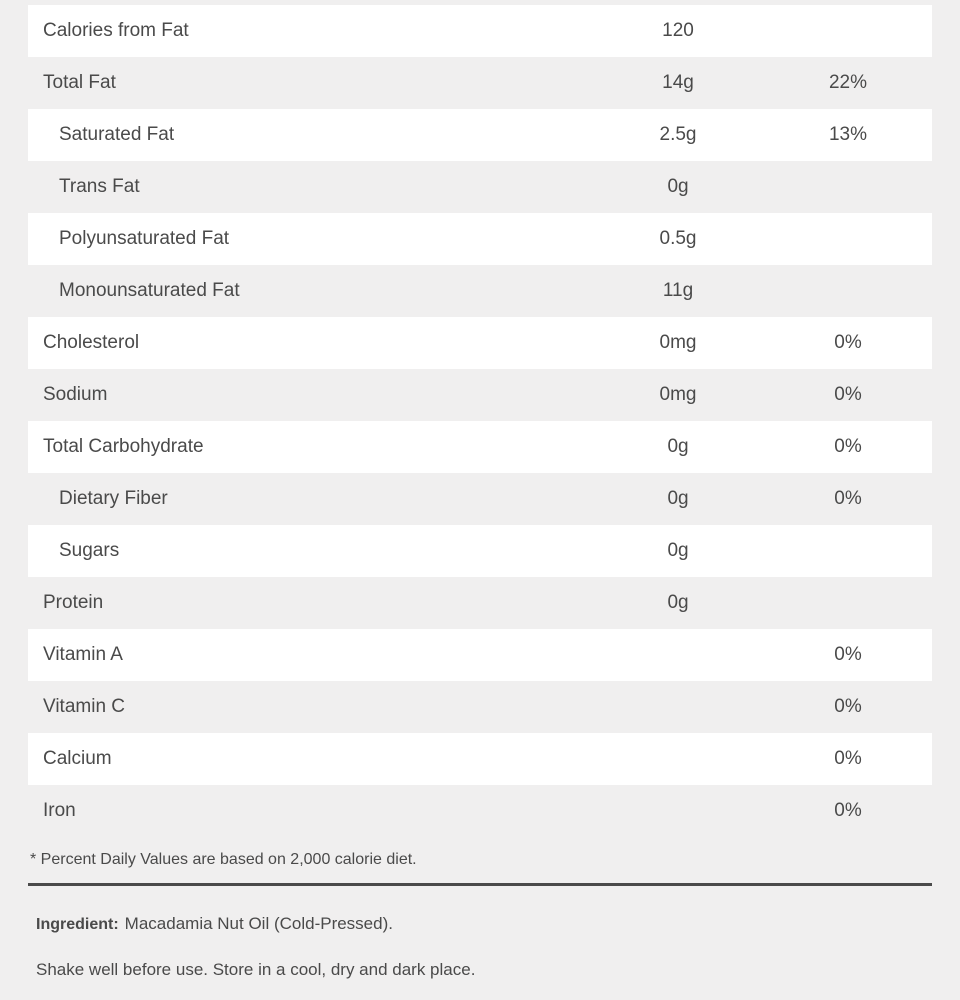  What do you see at coordinates (480, 343) in the screenshot?
I see `table-row: Cholesterol 0mg 0%` at bounding box center [480, 343].